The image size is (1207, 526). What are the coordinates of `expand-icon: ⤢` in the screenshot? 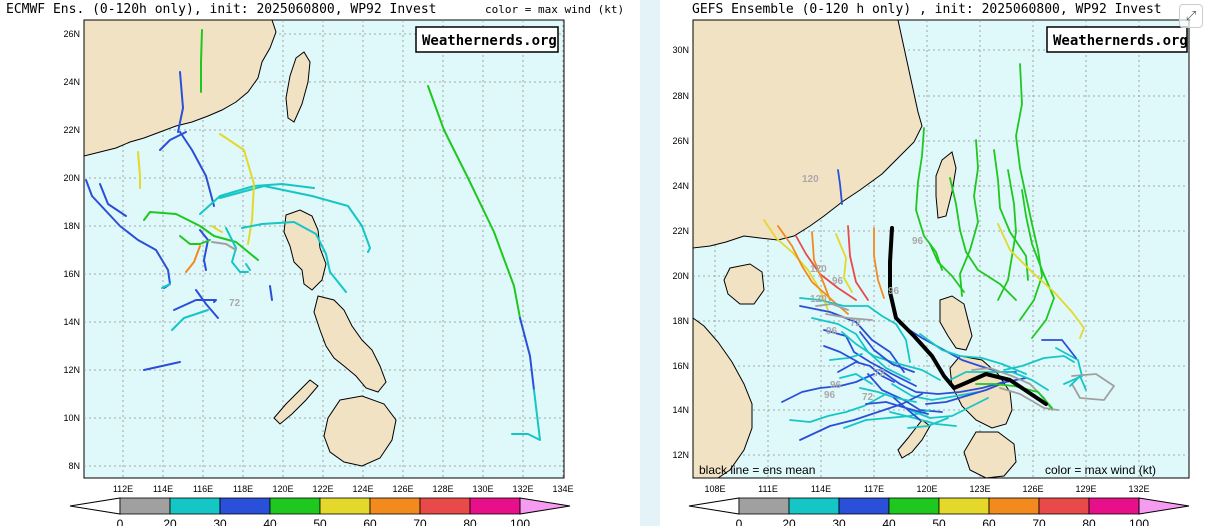 It's located at (1191, 16).